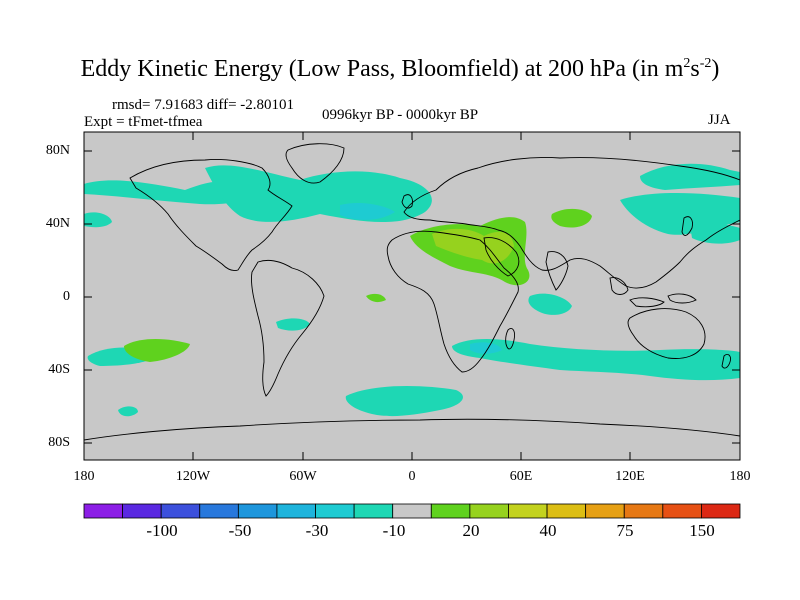  What do you see at coordinates (687, 63) in the screenshot?
I see `title-sup1: 2` at bounding box center [687, 63].